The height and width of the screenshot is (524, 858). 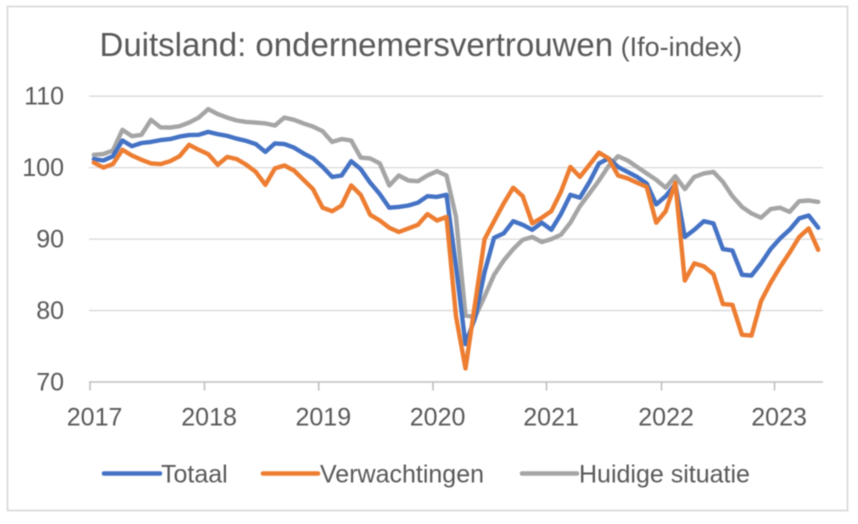 What do you see at coordinates (438, 418) in the screenshot?
I see `svg-text: 2020` at bounding box center [438, 418].